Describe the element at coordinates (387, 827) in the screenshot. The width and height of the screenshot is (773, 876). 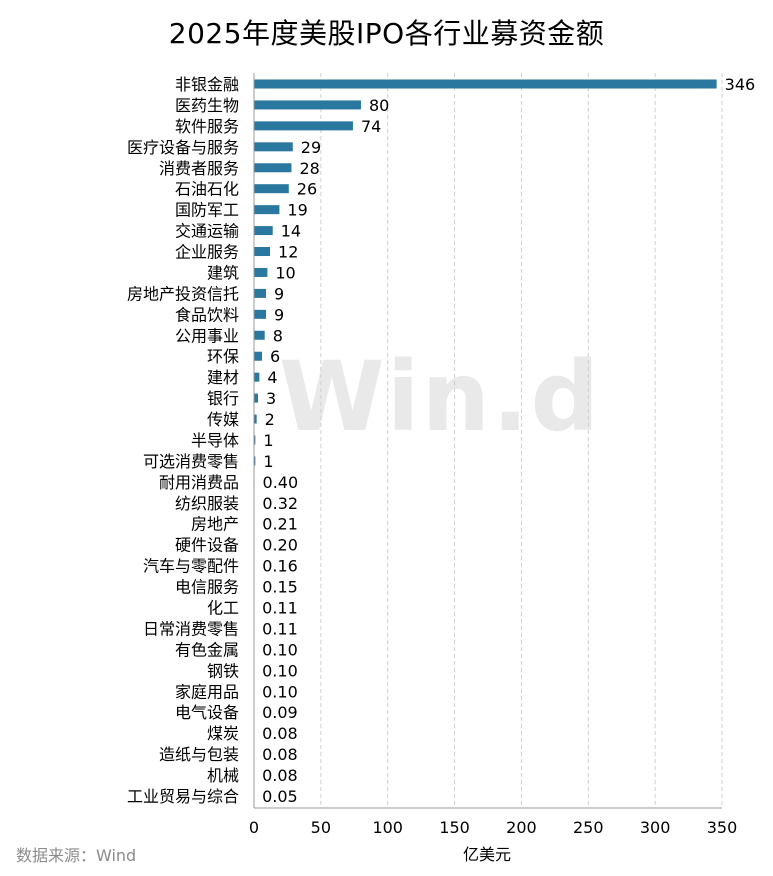
I see `x-tick-label: 100` at that location.